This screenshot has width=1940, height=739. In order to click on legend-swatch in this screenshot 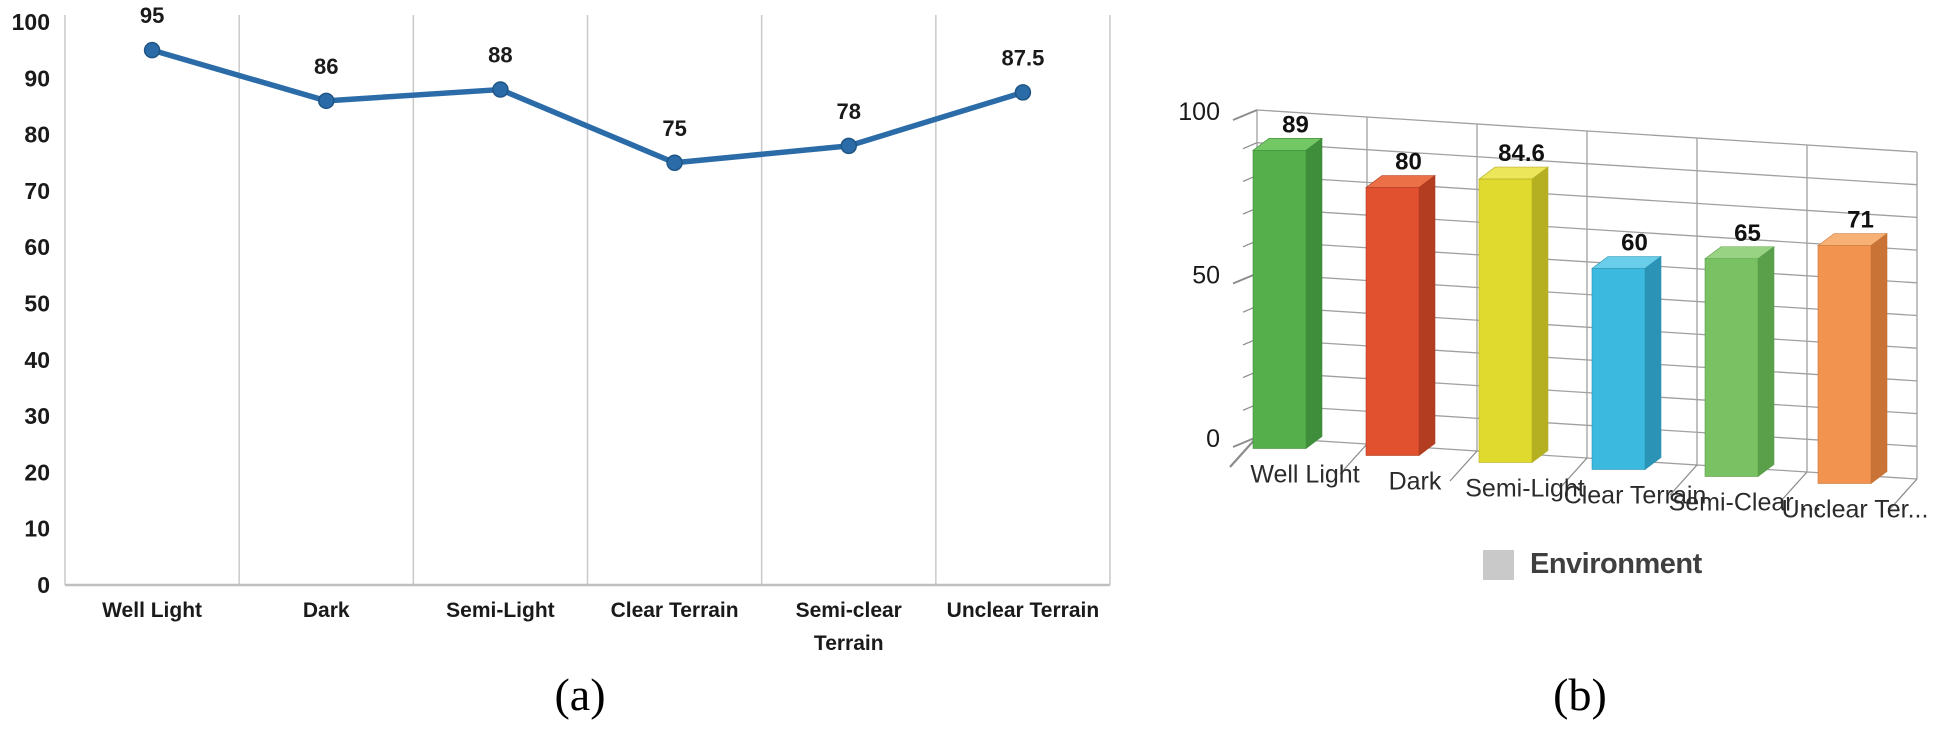, I will do `click(1498, 564)`.